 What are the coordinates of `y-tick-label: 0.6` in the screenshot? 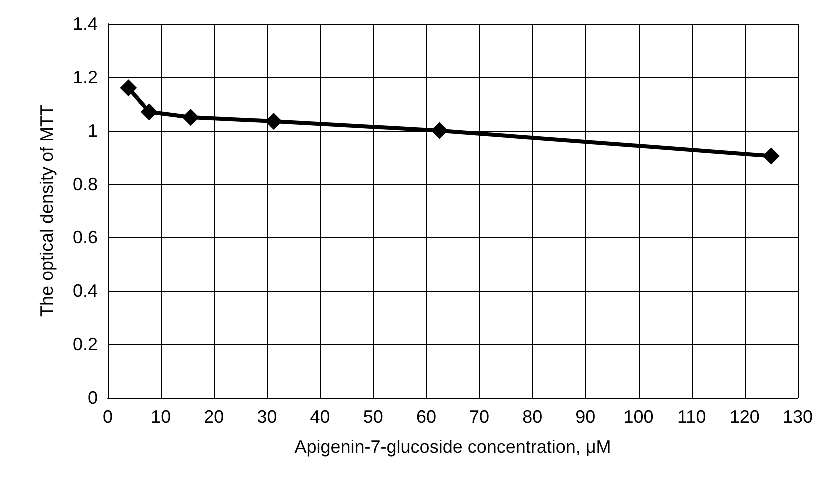 It's located at (85, 238).